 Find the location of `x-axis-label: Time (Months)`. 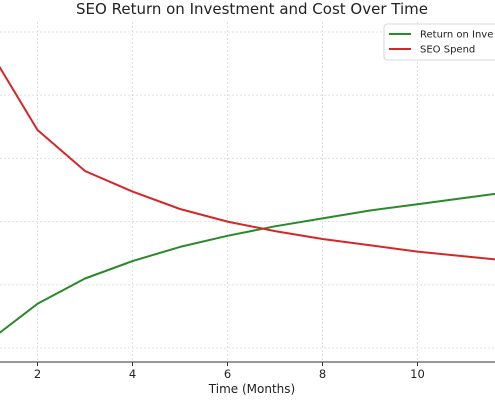

x-axis-label: Time (Months) is located at coordinates (251, 389).